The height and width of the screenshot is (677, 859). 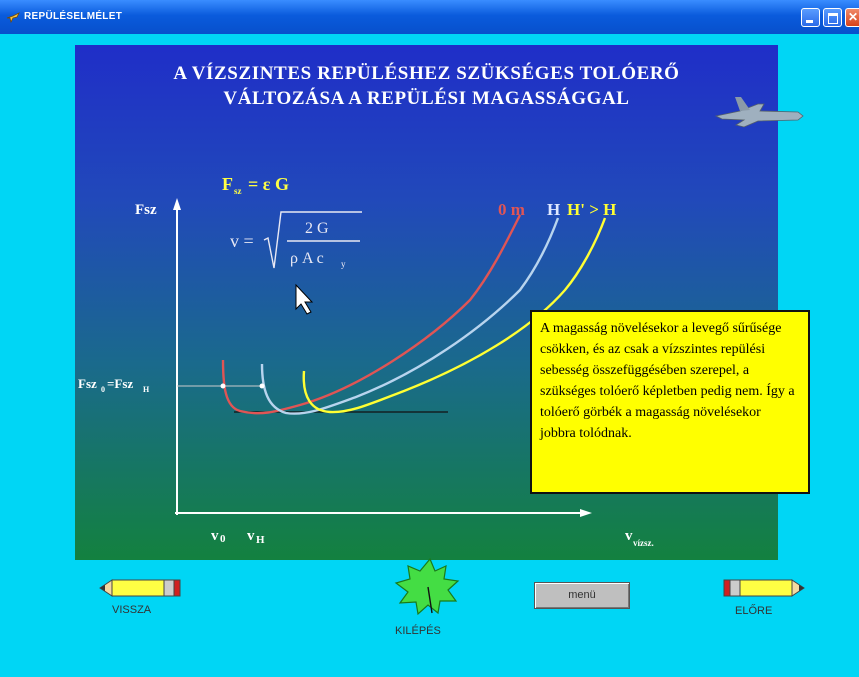 What do you see at coordinates (798, 588) in the screenshot?
I see `pencil-forward-icon` at bounding box center [798, 588].